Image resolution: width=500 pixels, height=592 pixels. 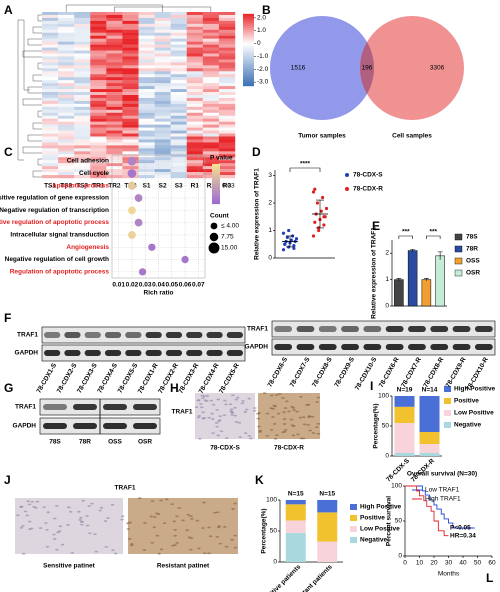 I want to click on lane-label: 78-CDX1-S, so click(x=47, y=378).